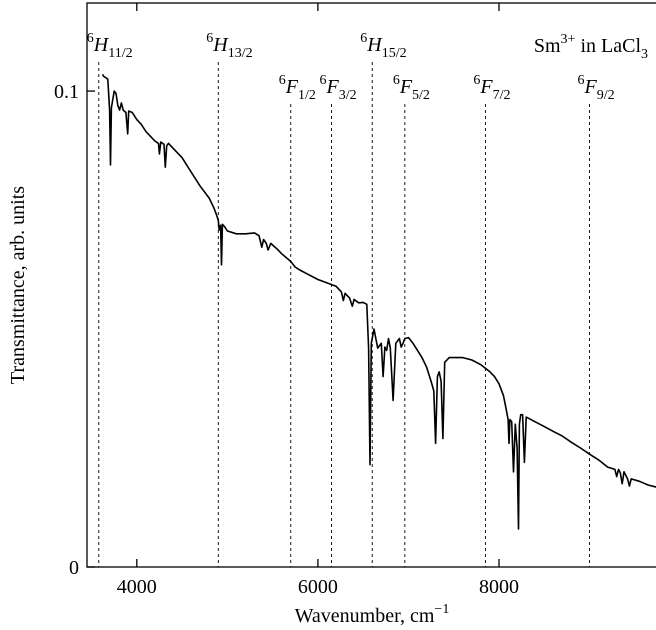 The width and height of the screenshot is (656, 630). I want to click on level-label-sub: 7/2, so click(502, 95).